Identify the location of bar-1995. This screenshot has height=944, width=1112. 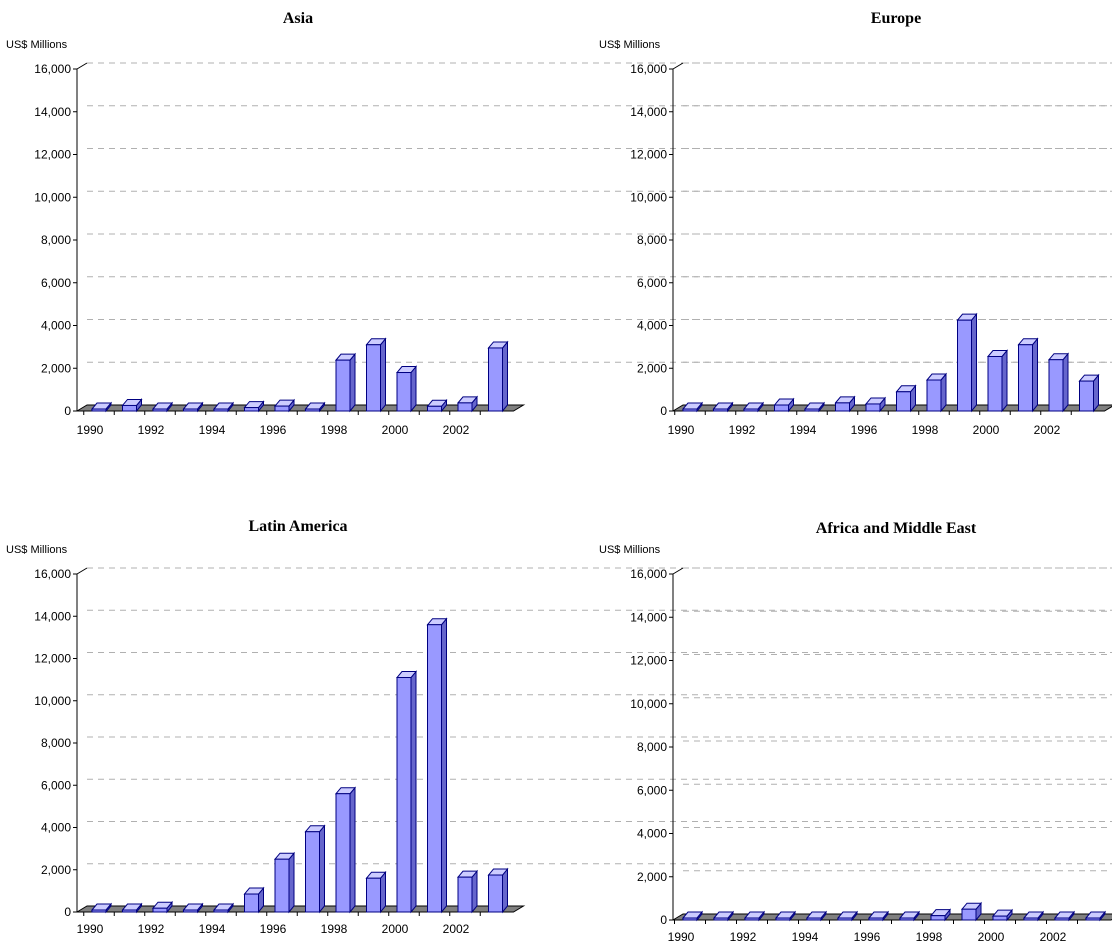
(254, 406).